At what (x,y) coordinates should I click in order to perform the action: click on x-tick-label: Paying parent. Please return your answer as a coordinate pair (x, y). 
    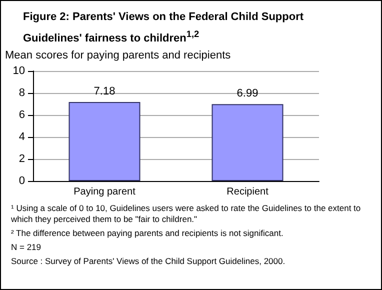
    Looking at the image, I should click on (105, 192).